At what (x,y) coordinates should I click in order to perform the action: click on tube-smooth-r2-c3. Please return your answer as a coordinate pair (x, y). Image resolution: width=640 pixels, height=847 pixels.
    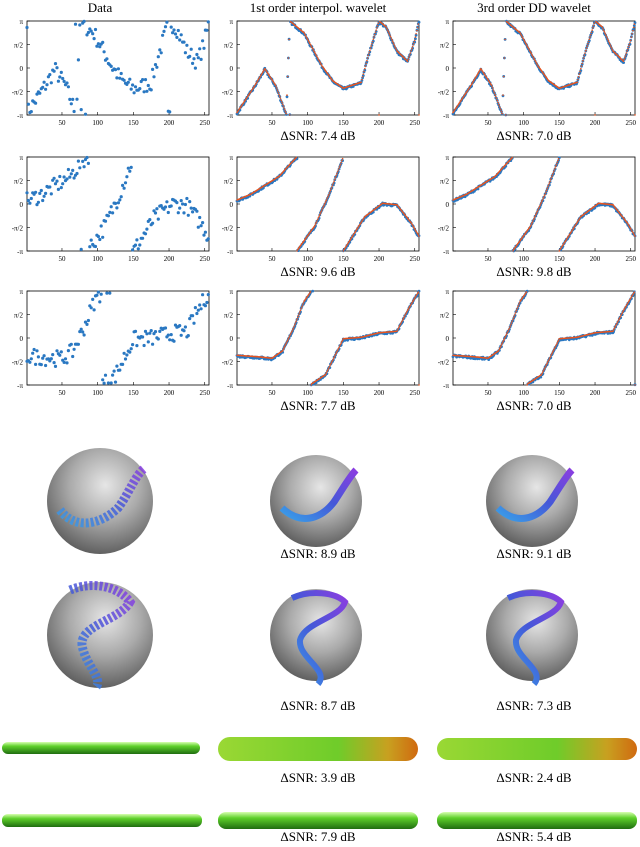
    Looking at the image, I should click on (537, 820).